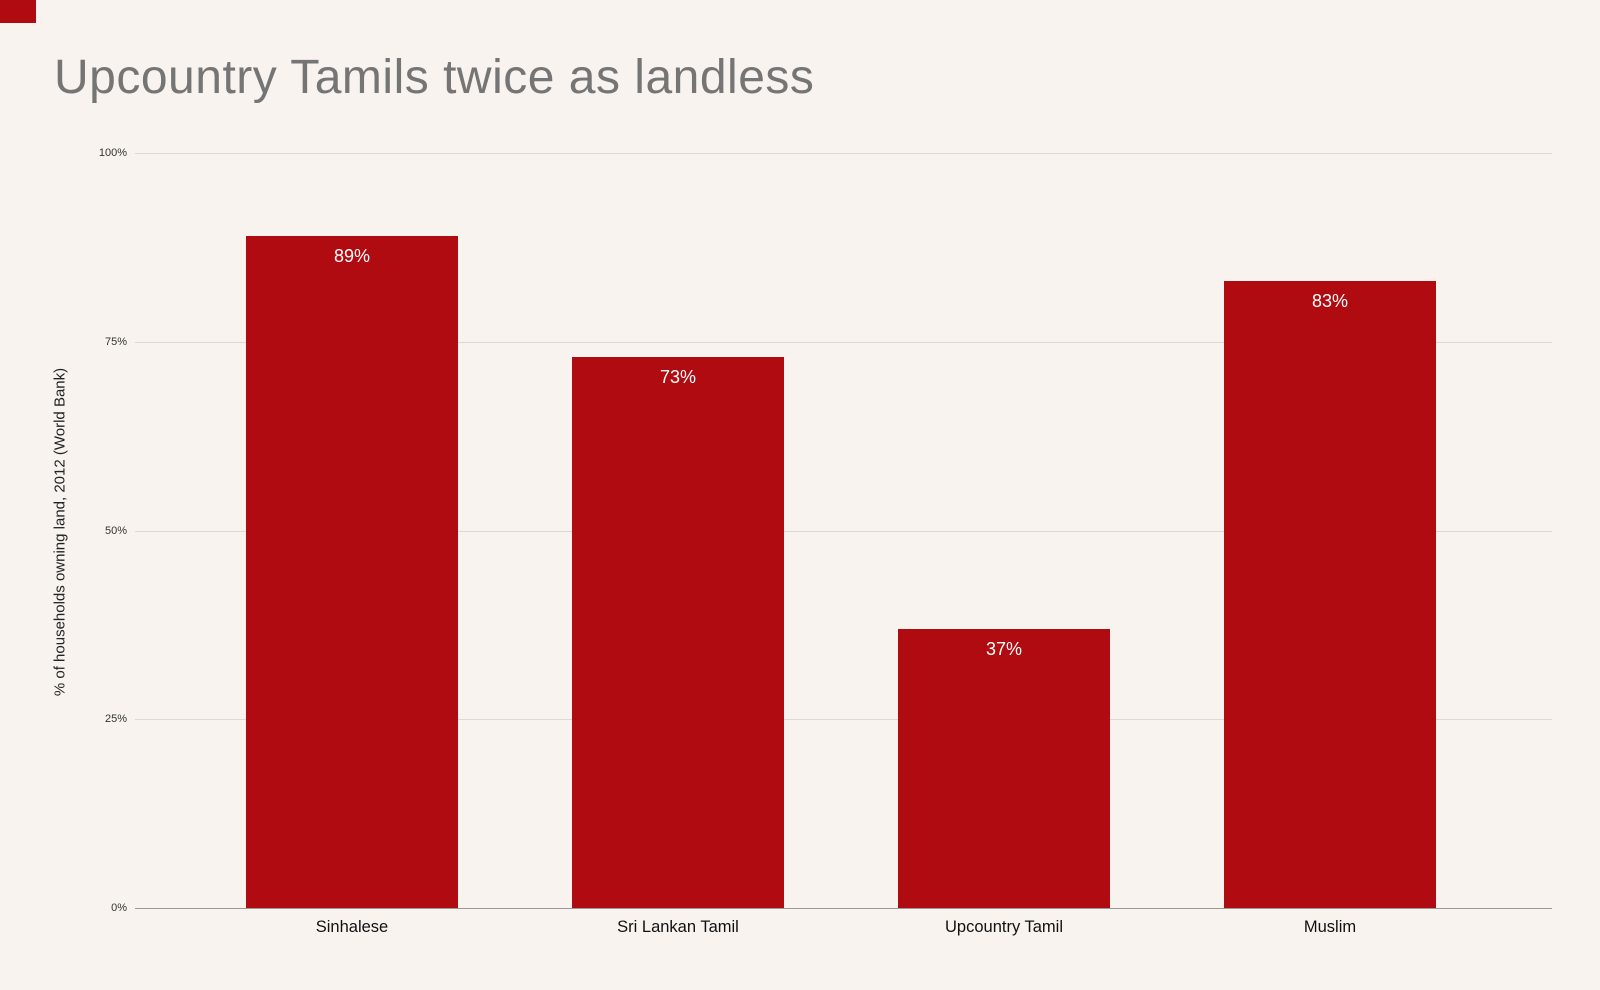 The width and height of the screenshot is (1600, 990). What do you see at coordinates (115, 719) in the screenshot?
I see `y-tick-label-25: 25%` at bounding box center [115, 719].